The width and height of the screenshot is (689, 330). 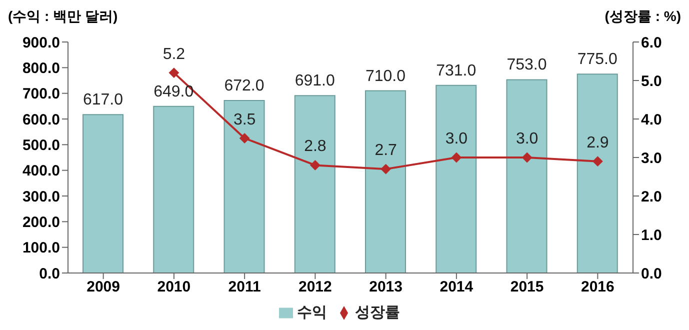 What do you see at coordinates (312, 312) in the screenshot?
I see `legend-label: 수익` at bounding box center [312, 312].